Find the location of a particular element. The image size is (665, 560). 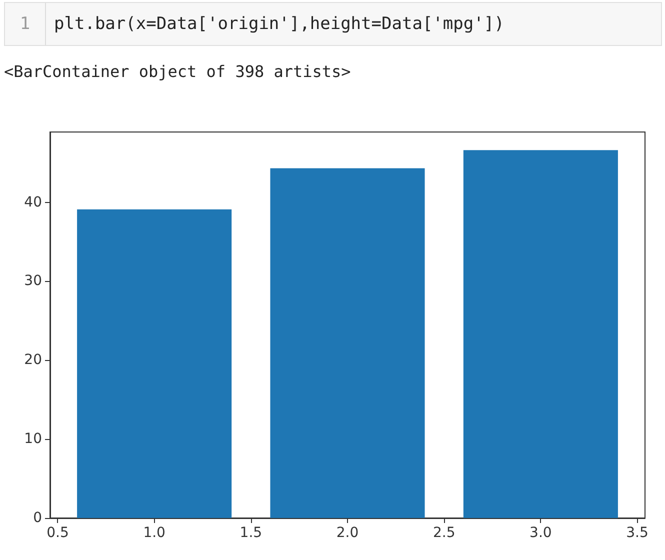

x-tick-label: 1.0 is located at coordinates (154, 533).